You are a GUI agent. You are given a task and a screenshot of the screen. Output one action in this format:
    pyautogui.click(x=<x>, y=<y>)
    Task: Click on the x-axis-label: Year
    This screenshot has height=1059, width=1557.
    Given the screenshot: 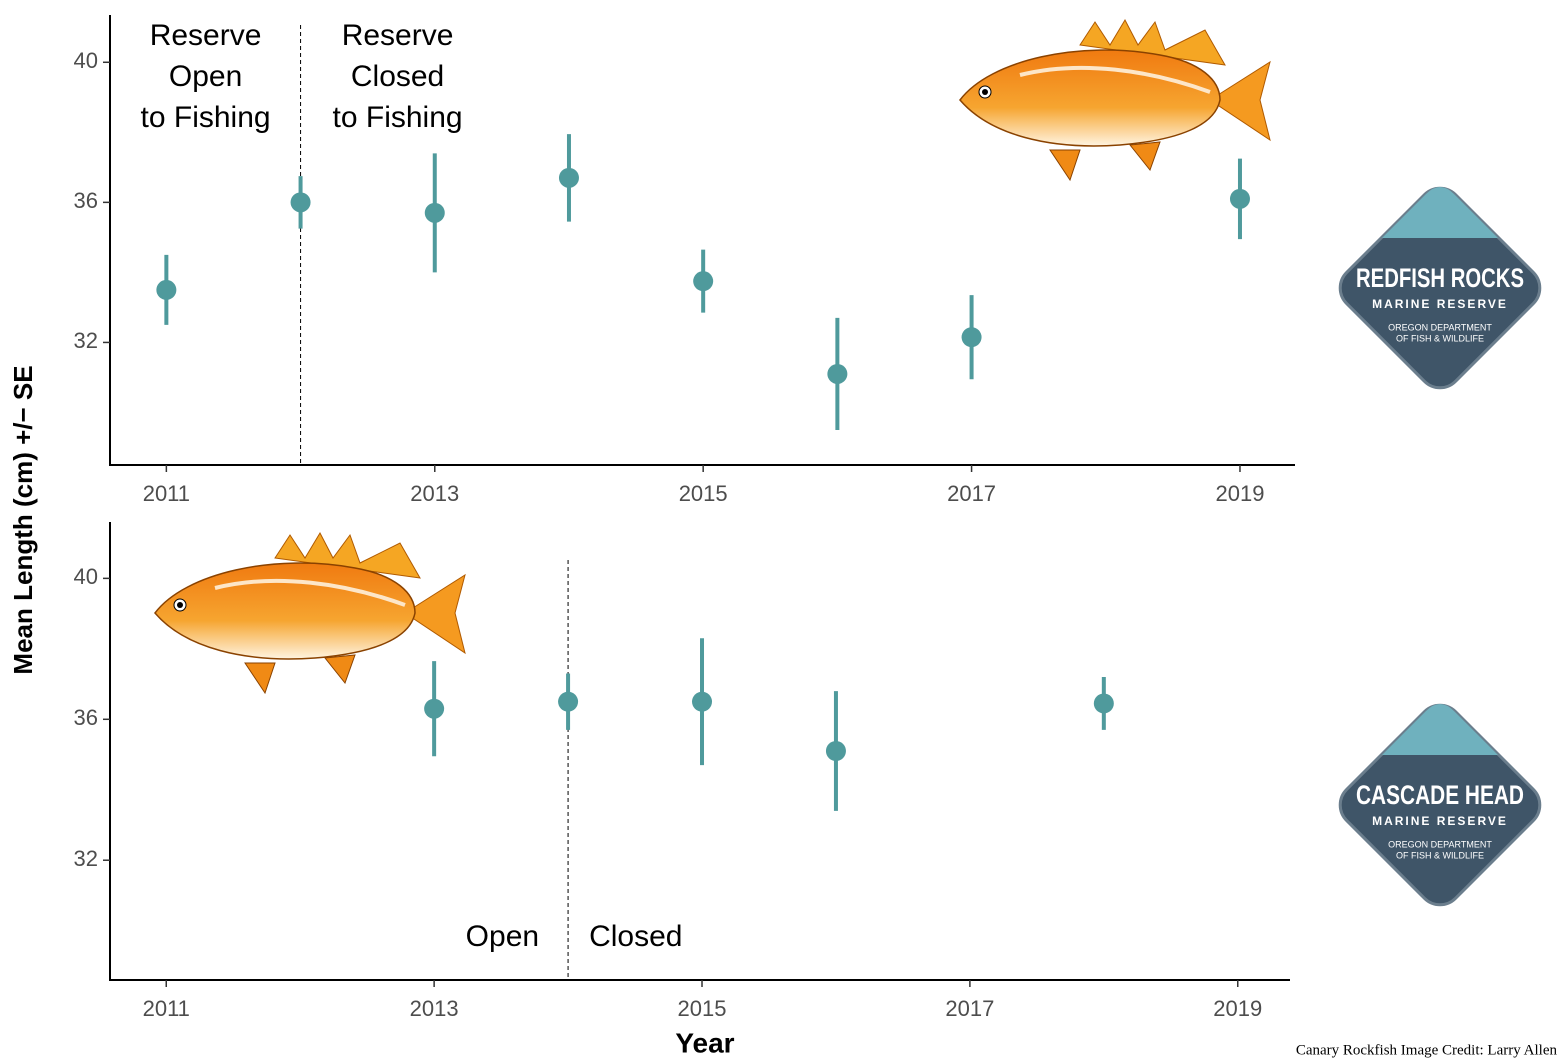 What is the action you would take?
    pyautogui.click(x=704, y=1042)
    